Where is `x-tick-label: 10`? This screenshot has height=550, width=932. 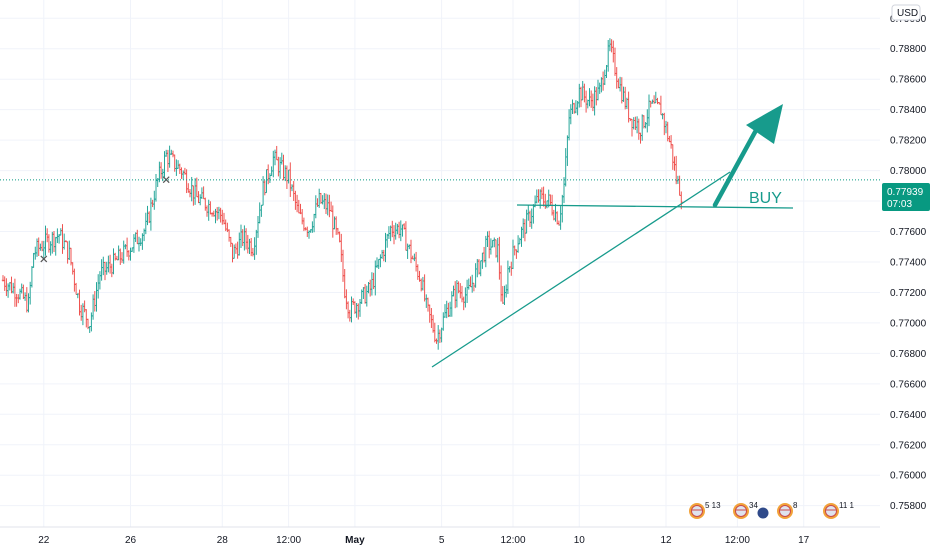
x-tick-label: 10 is located at coordinates (580, 540).